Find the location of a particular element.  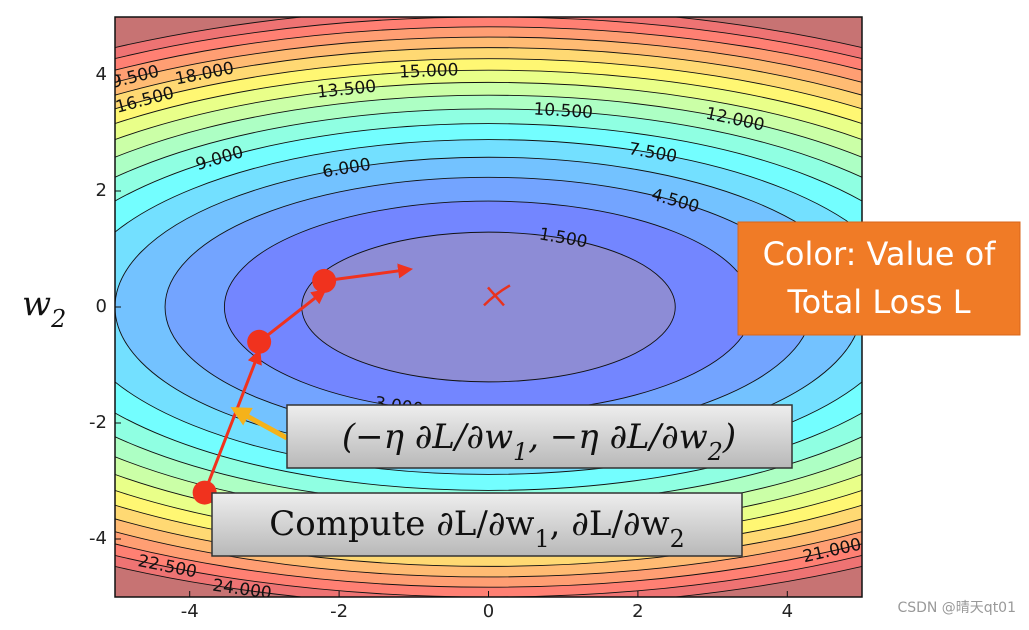

x-tick-label: -2 is located at coordinates (339, 611).